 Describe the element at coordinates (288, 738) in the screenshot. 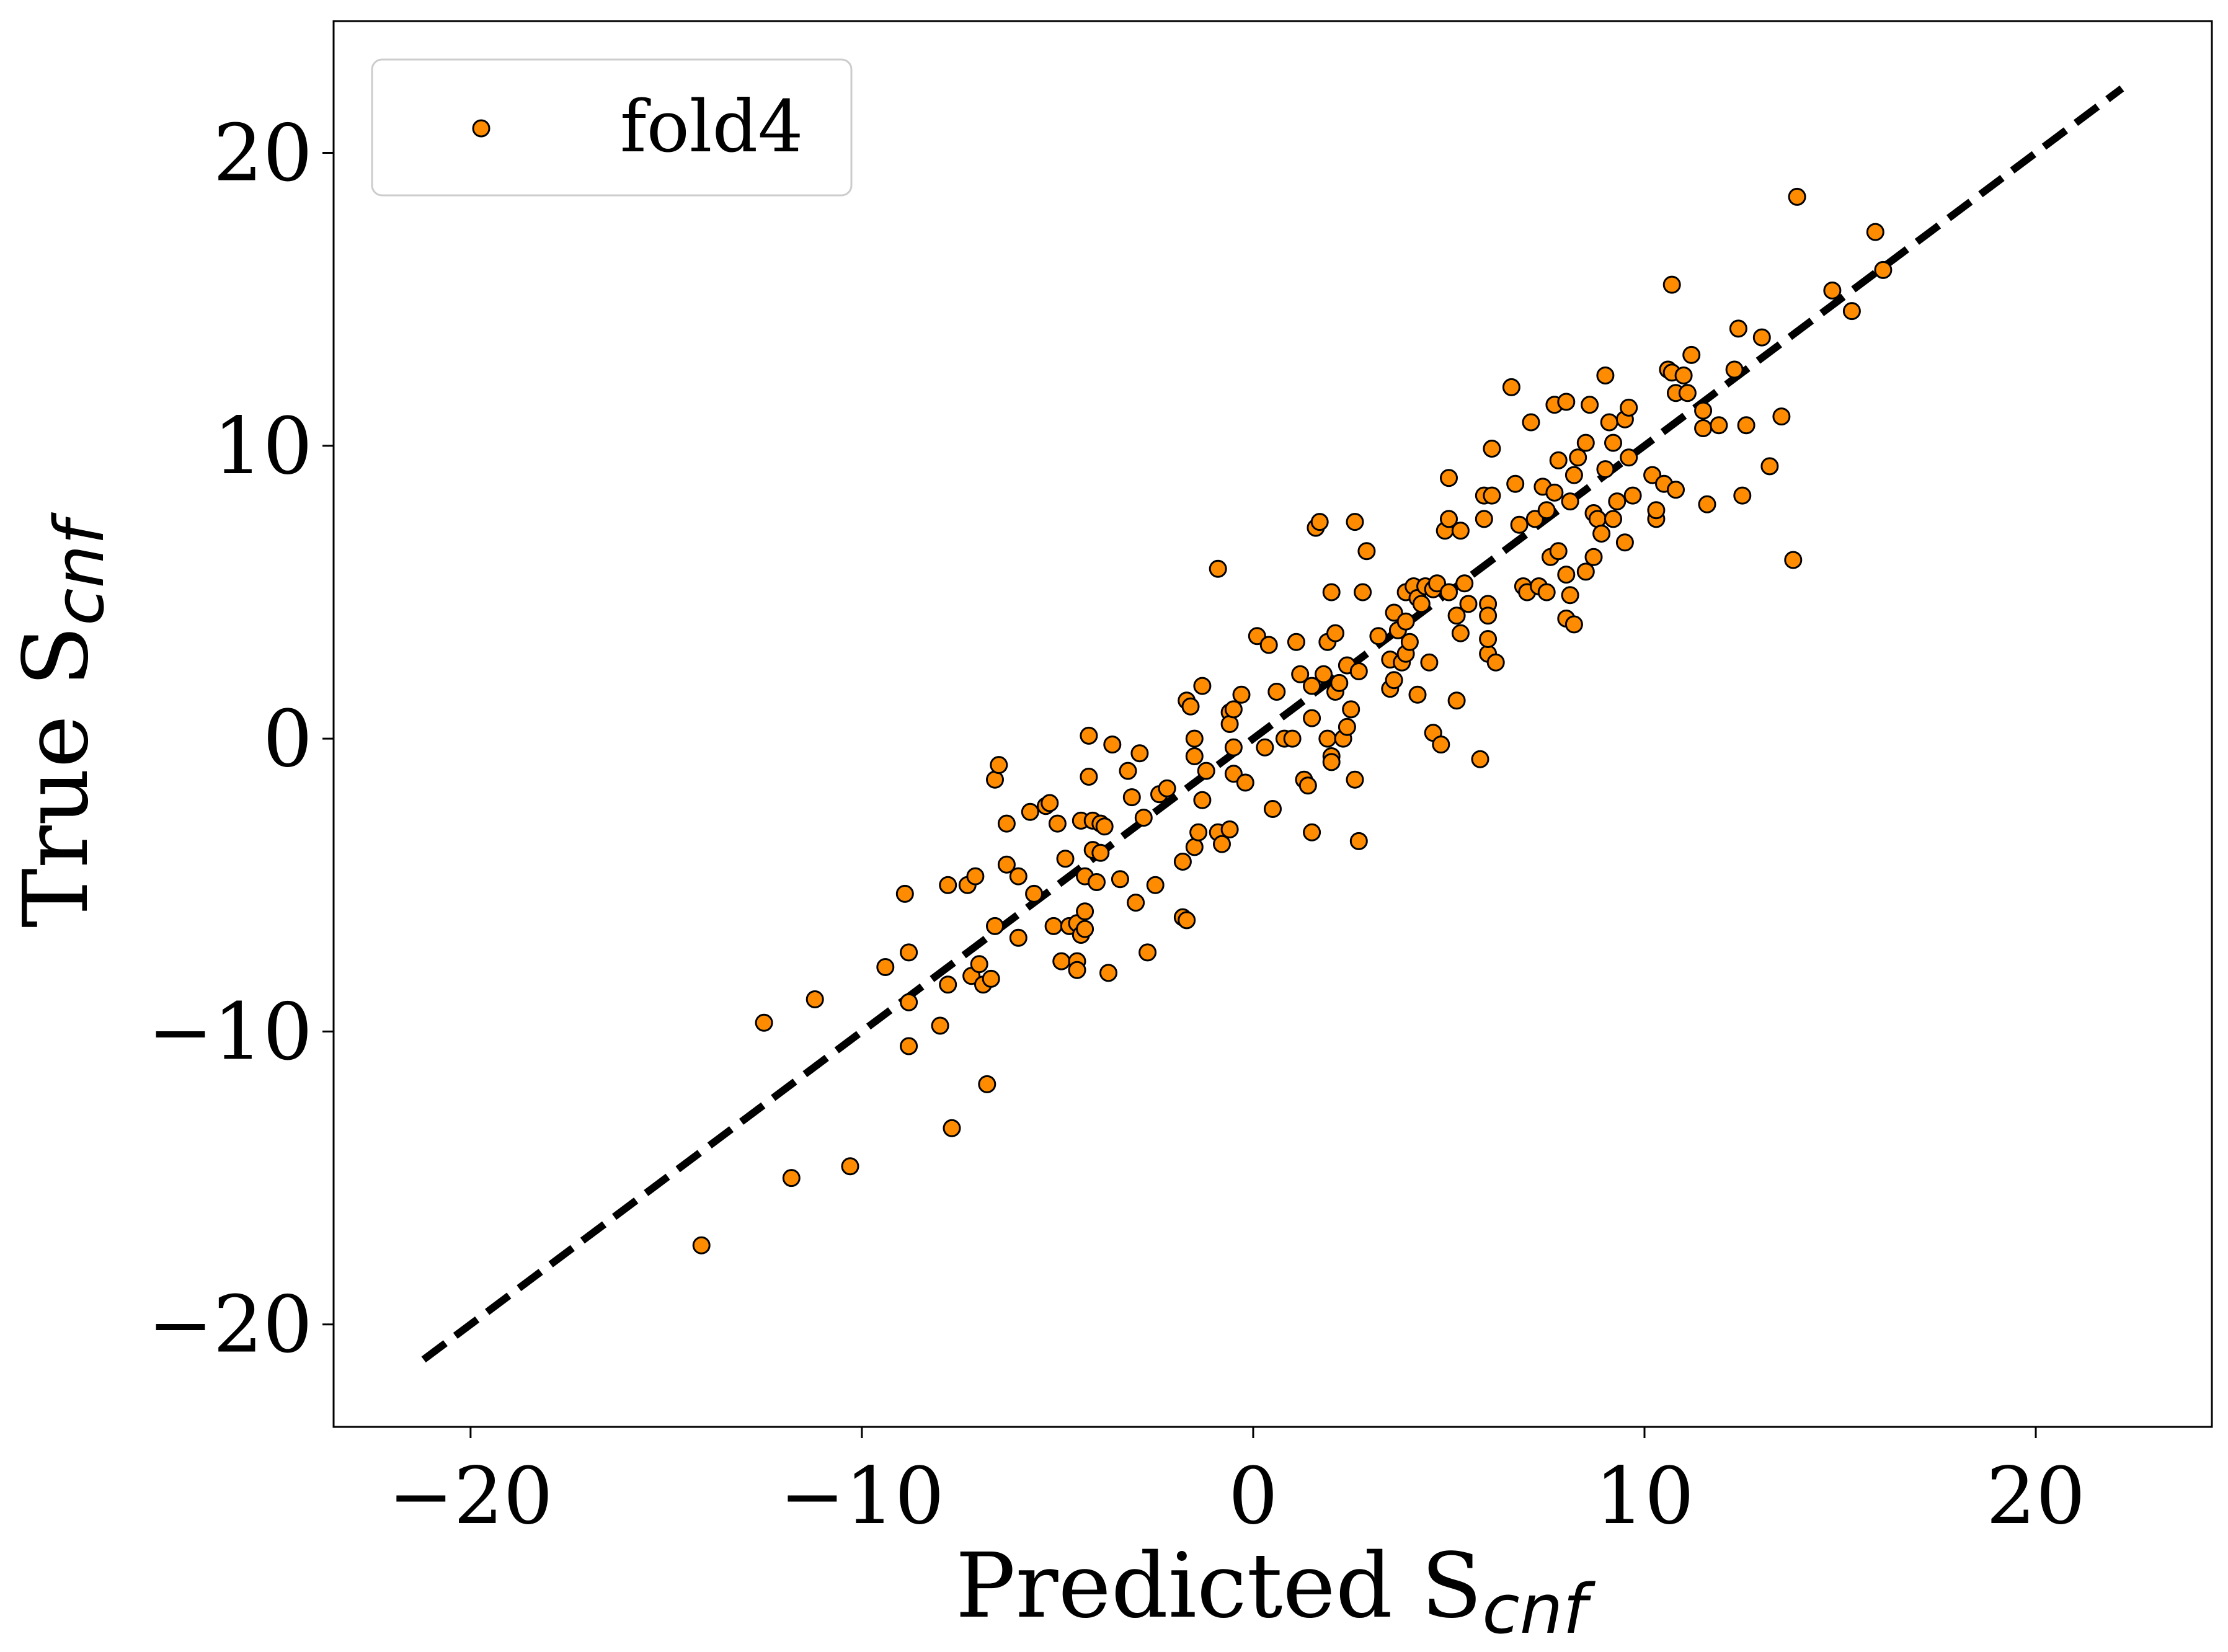

I see `y-tick-label: 0` at that location.